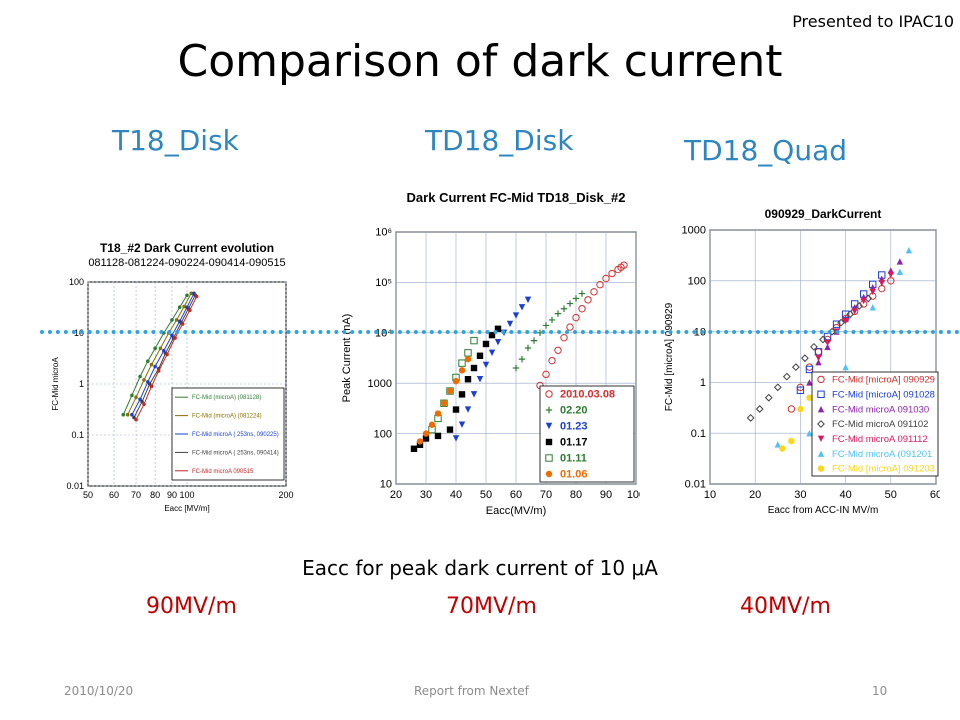  Describe the element at coordinates (606, 495) in the screenshot. I see `x-tick-label: 90` at that location.